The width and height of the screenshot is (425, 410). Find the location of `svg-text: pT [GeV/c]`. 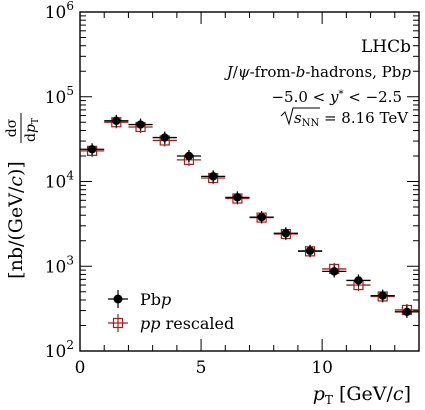

svg-text: pT [GeV/c] is located at coordinates (362, 395).